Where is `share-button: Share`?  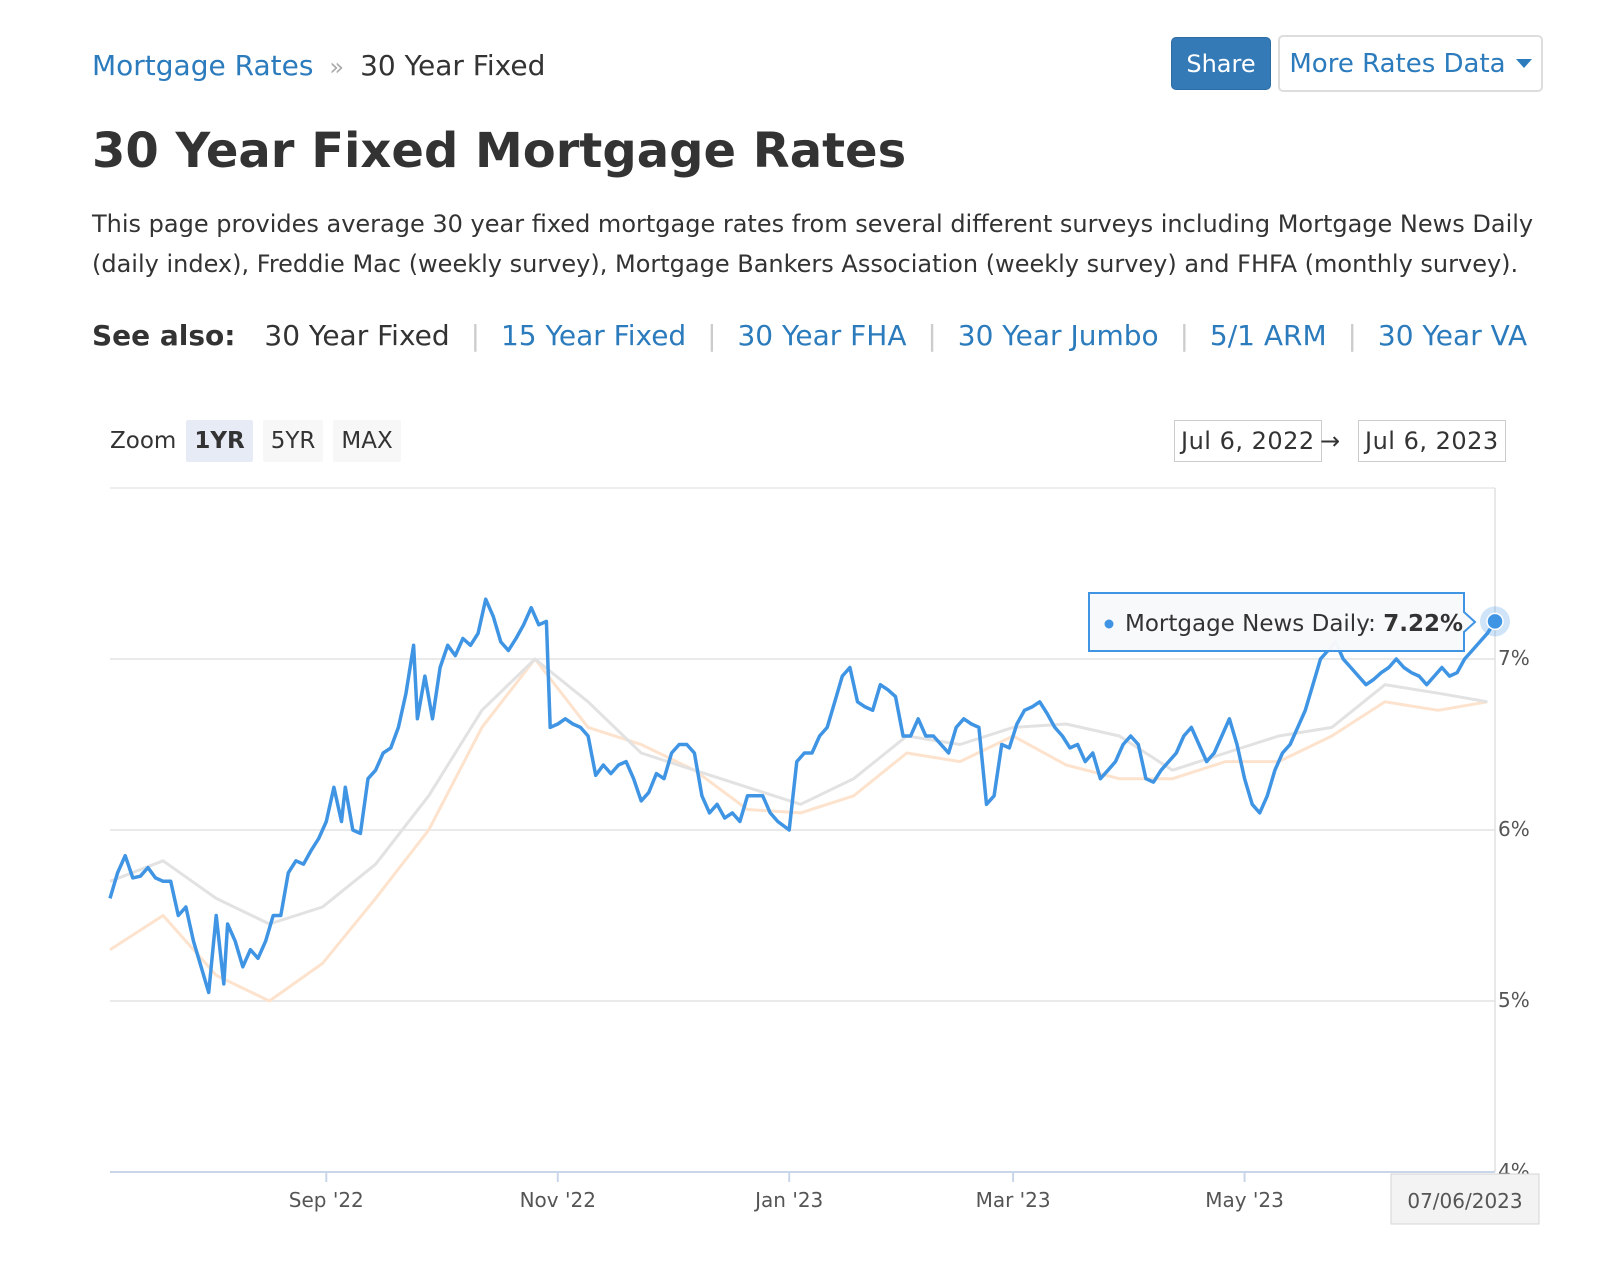
share-button: Share is located at coordinates (1221, 63).